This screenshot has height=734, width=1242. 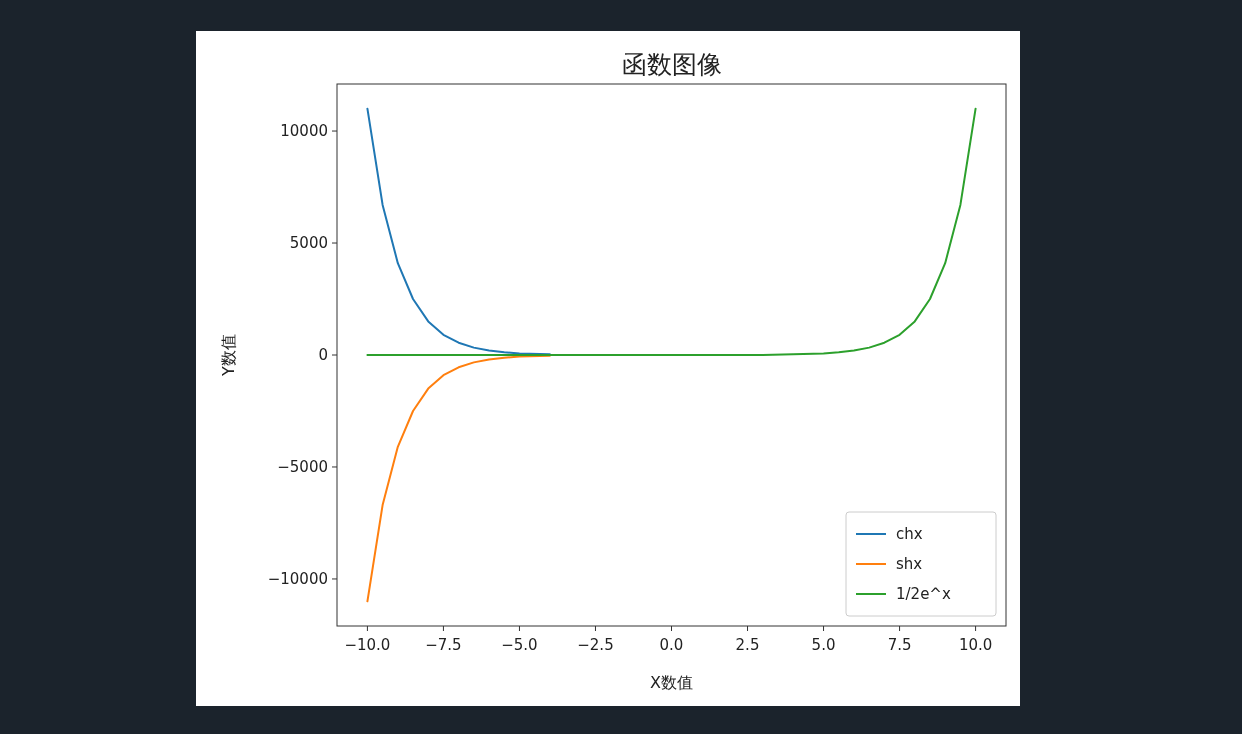 I want to click on y-tick-label: 0, so click(x=323, y=355).